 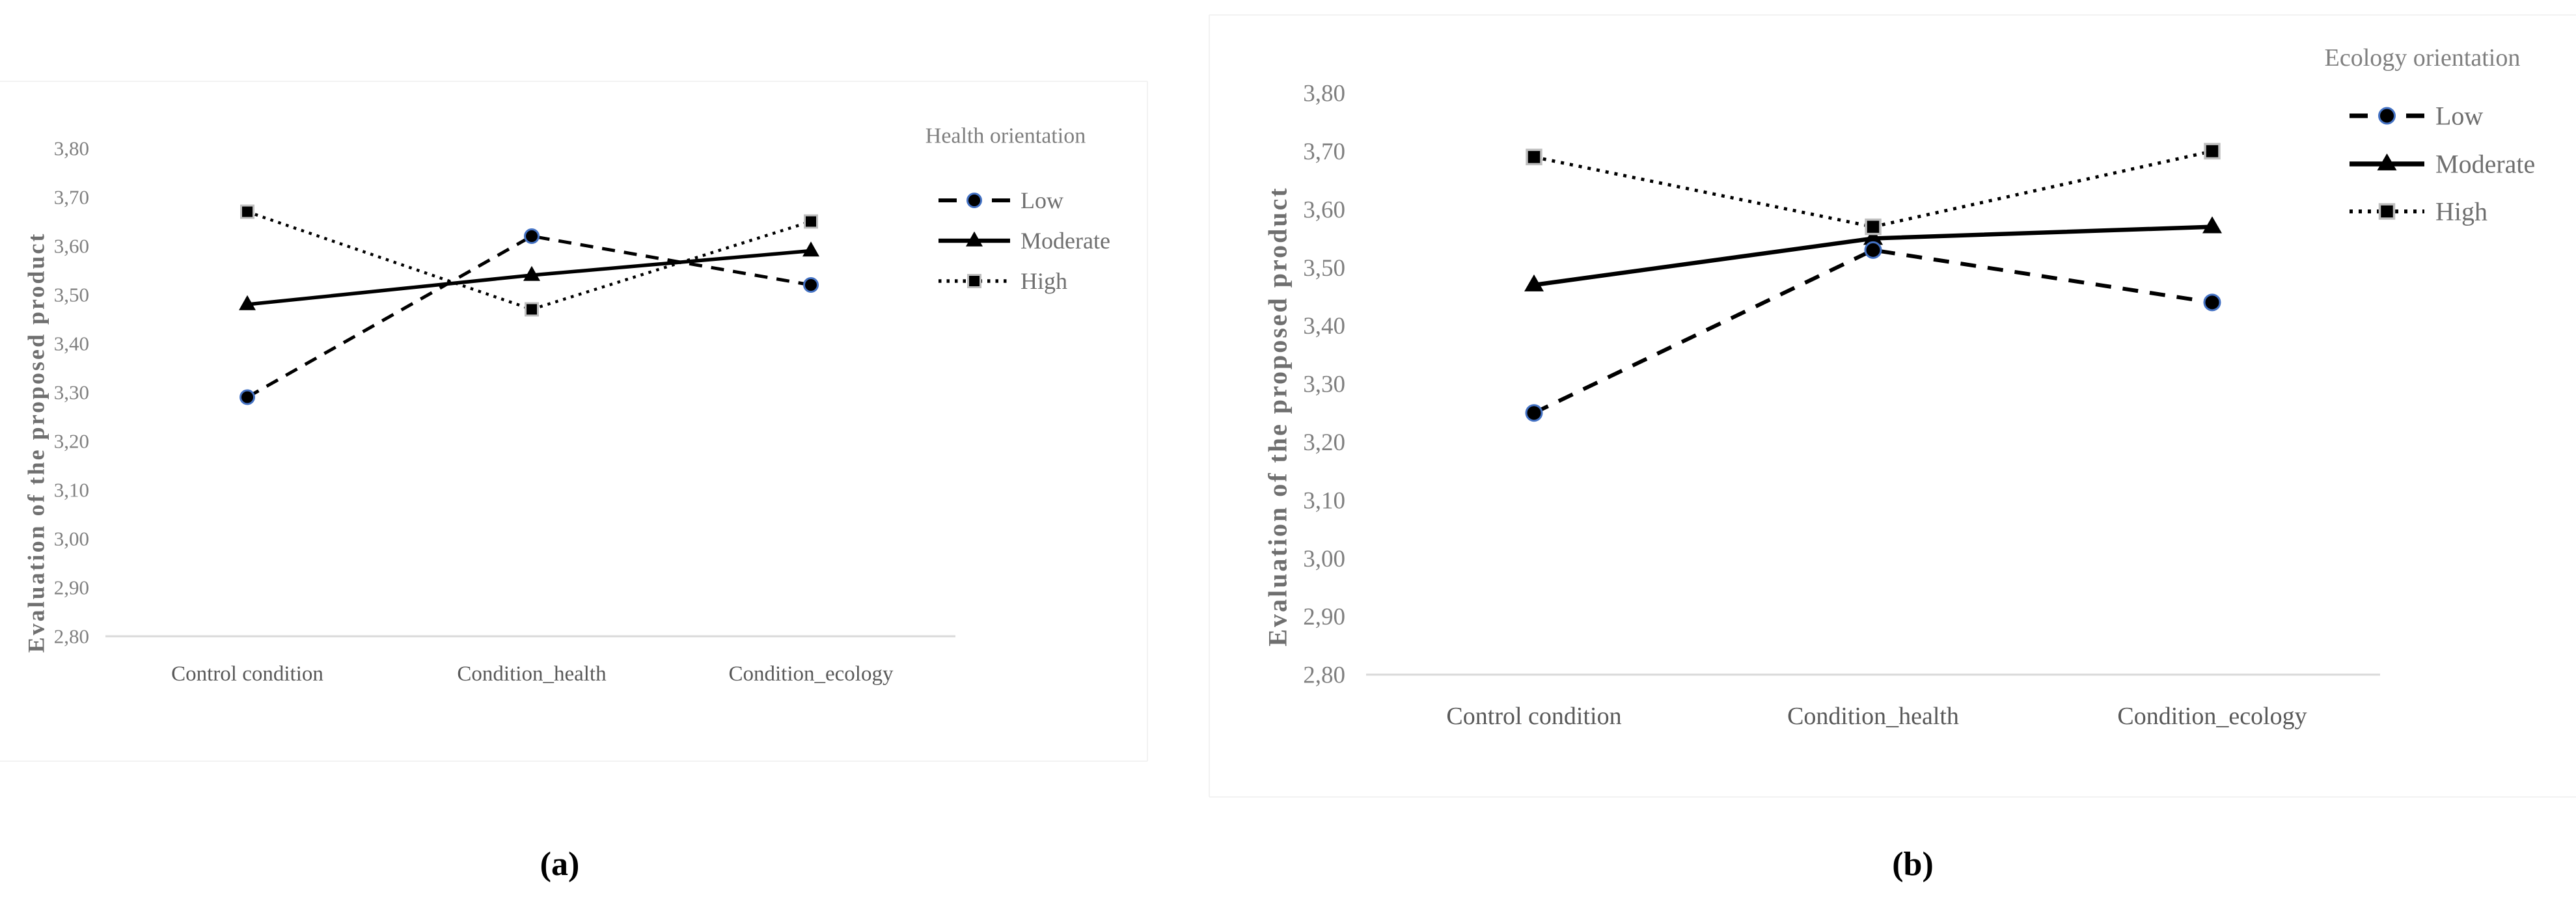 I want to click on panel-a-y-tick-label: 3,60, so click(x=71, y=247).